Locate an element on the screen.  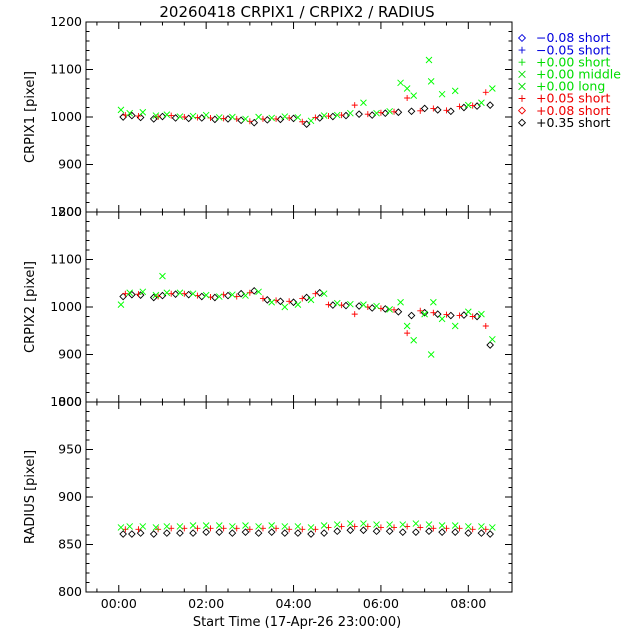
legend-label: +0.00 middle is located at coordinates (578, 74).